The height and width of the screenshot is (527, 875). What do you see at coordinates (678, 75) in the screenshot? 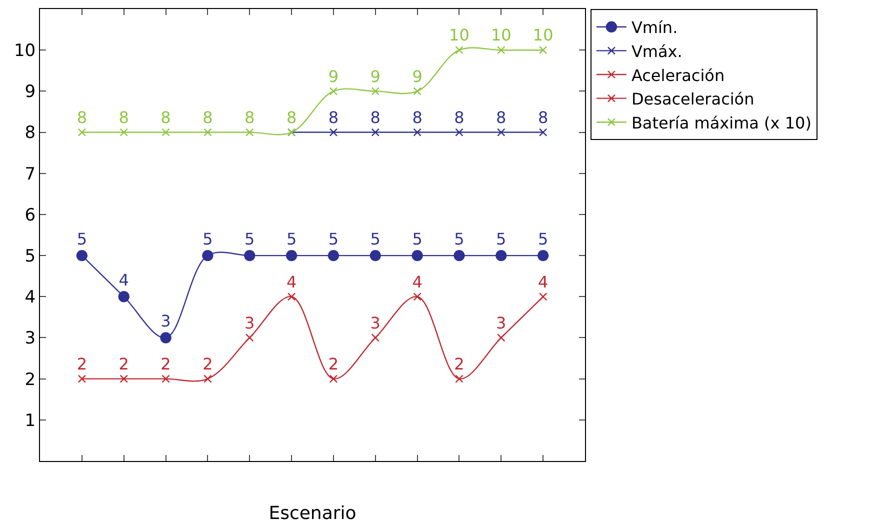
I see `legend-label: Aceleración` at bounding box center [678, 75].